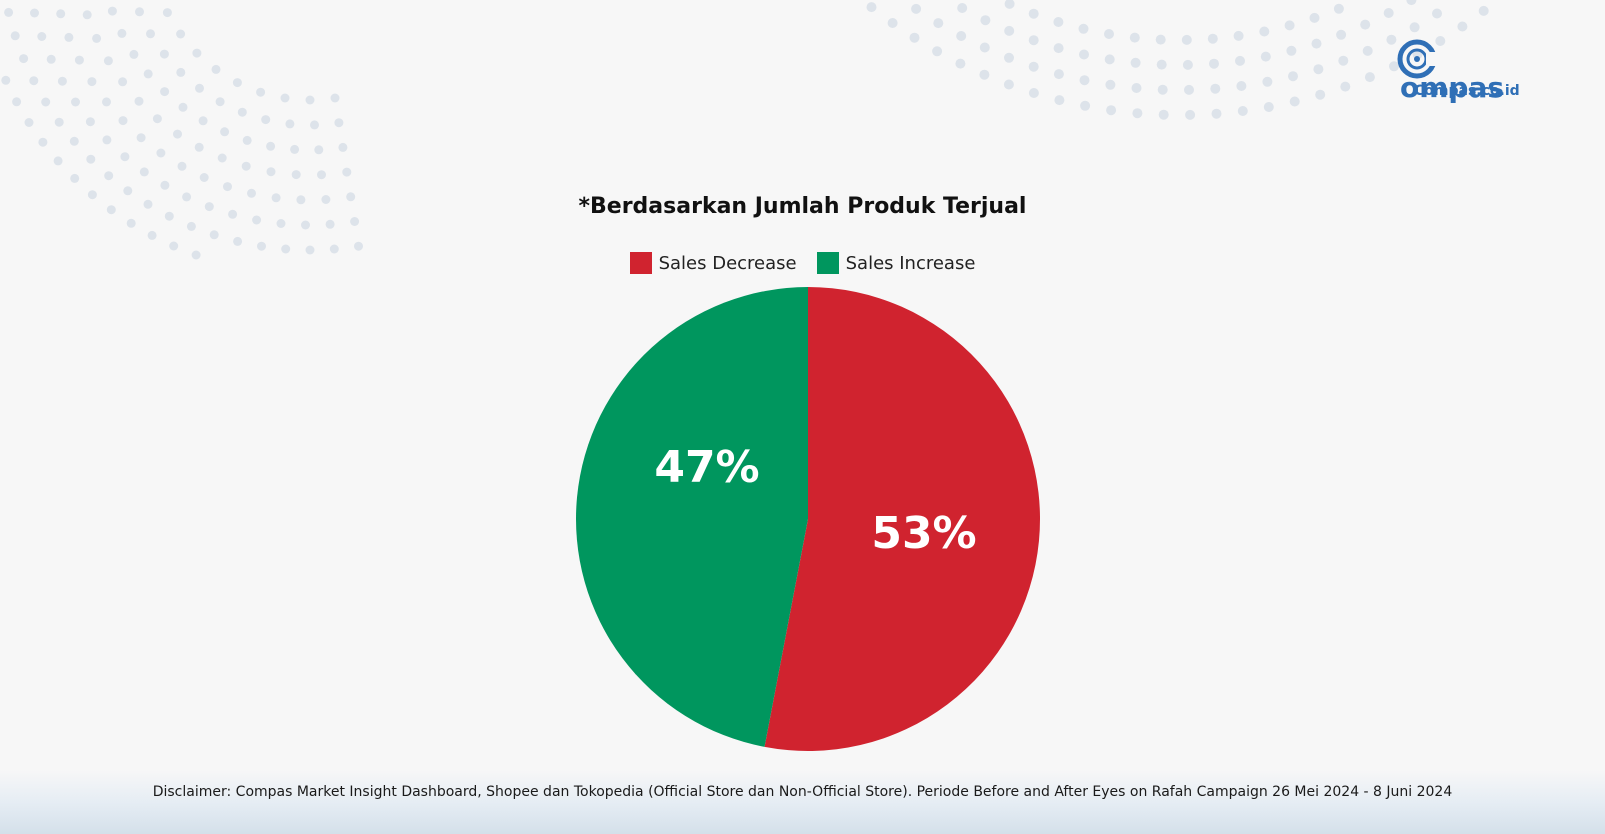 The height and width of the screenshot is (834, 1605). I want to click on compas-logo-wordmark: ompas, so click(1458, 71).